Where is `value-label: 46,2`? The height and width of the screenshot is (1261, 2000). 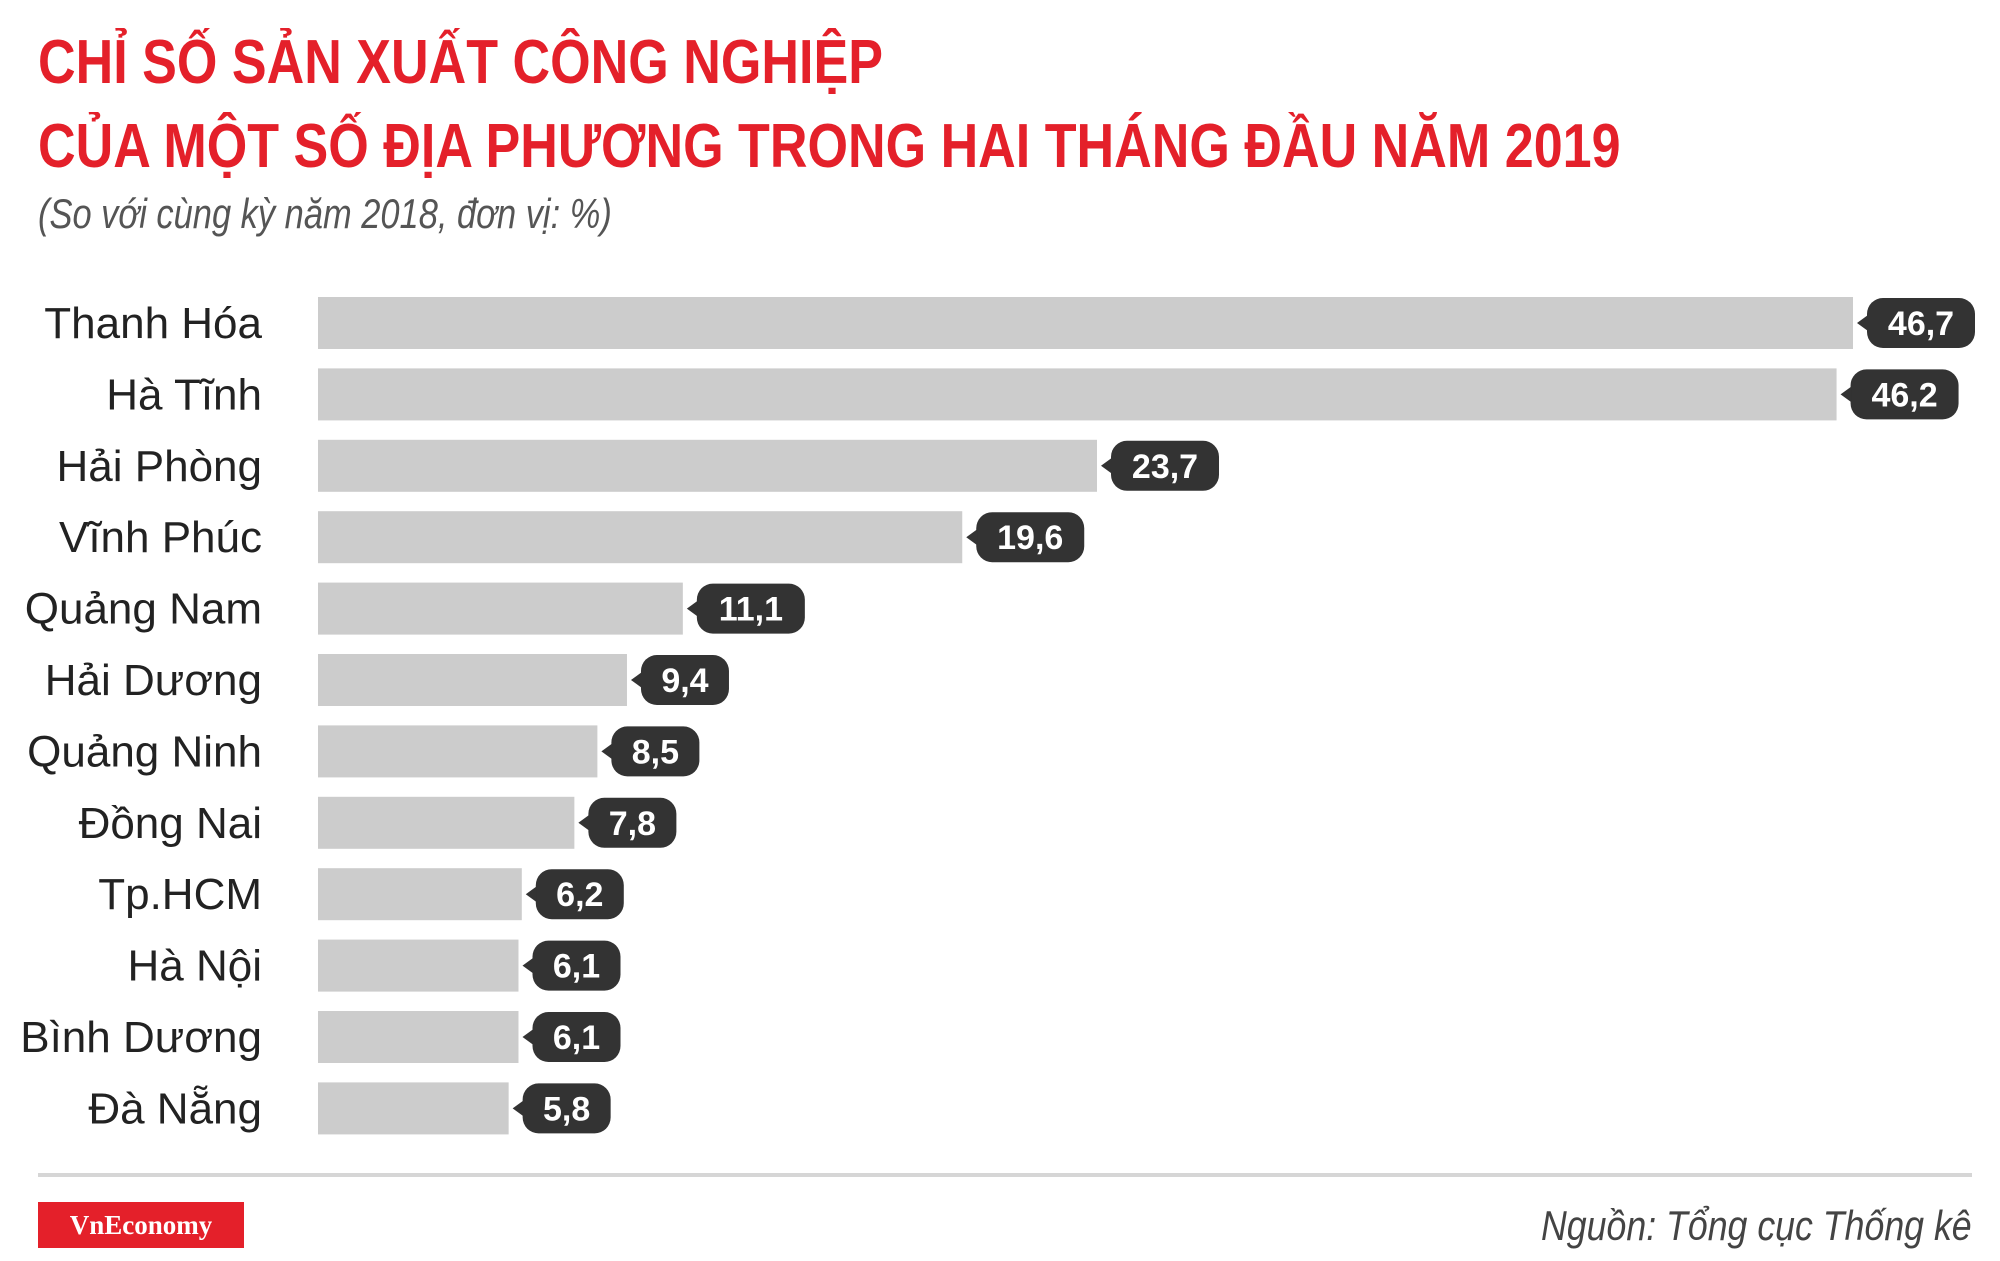 value-label: 46,2 is located at coordinates (1904, 395).